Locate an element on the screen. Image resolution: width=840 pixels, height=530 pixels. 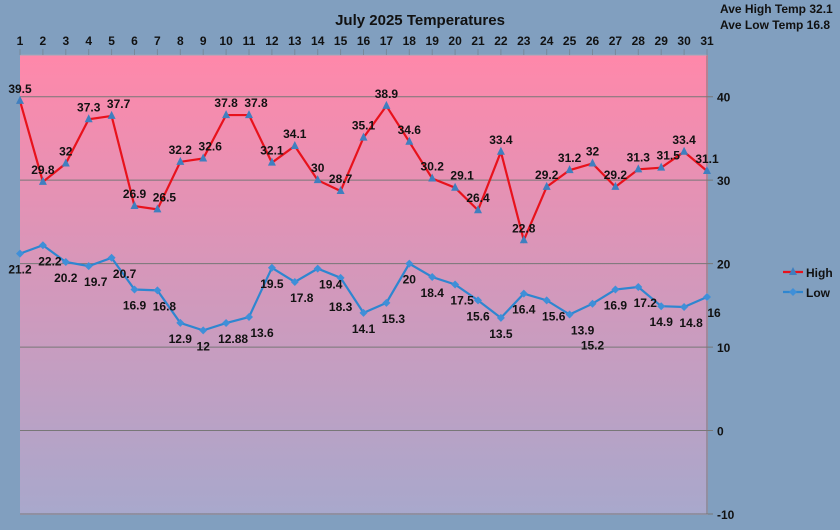
high-data-label: 31.3 is located at coordinates (639, 157).